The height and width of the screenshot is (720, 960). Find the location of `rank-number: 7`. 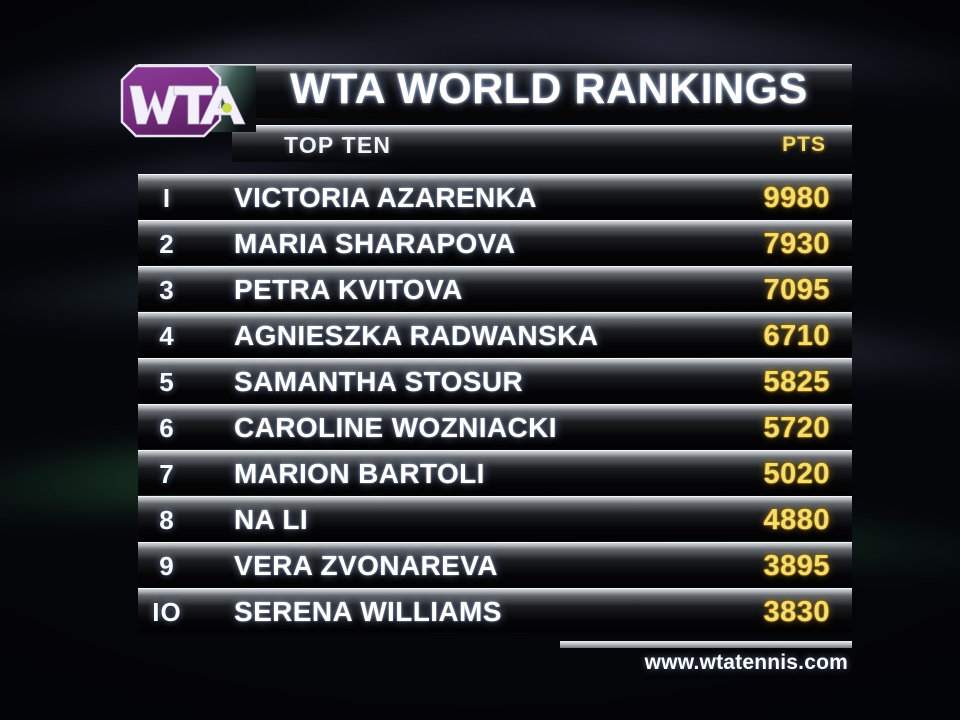

rank-number: 7 is located at coordinates (167, 474).